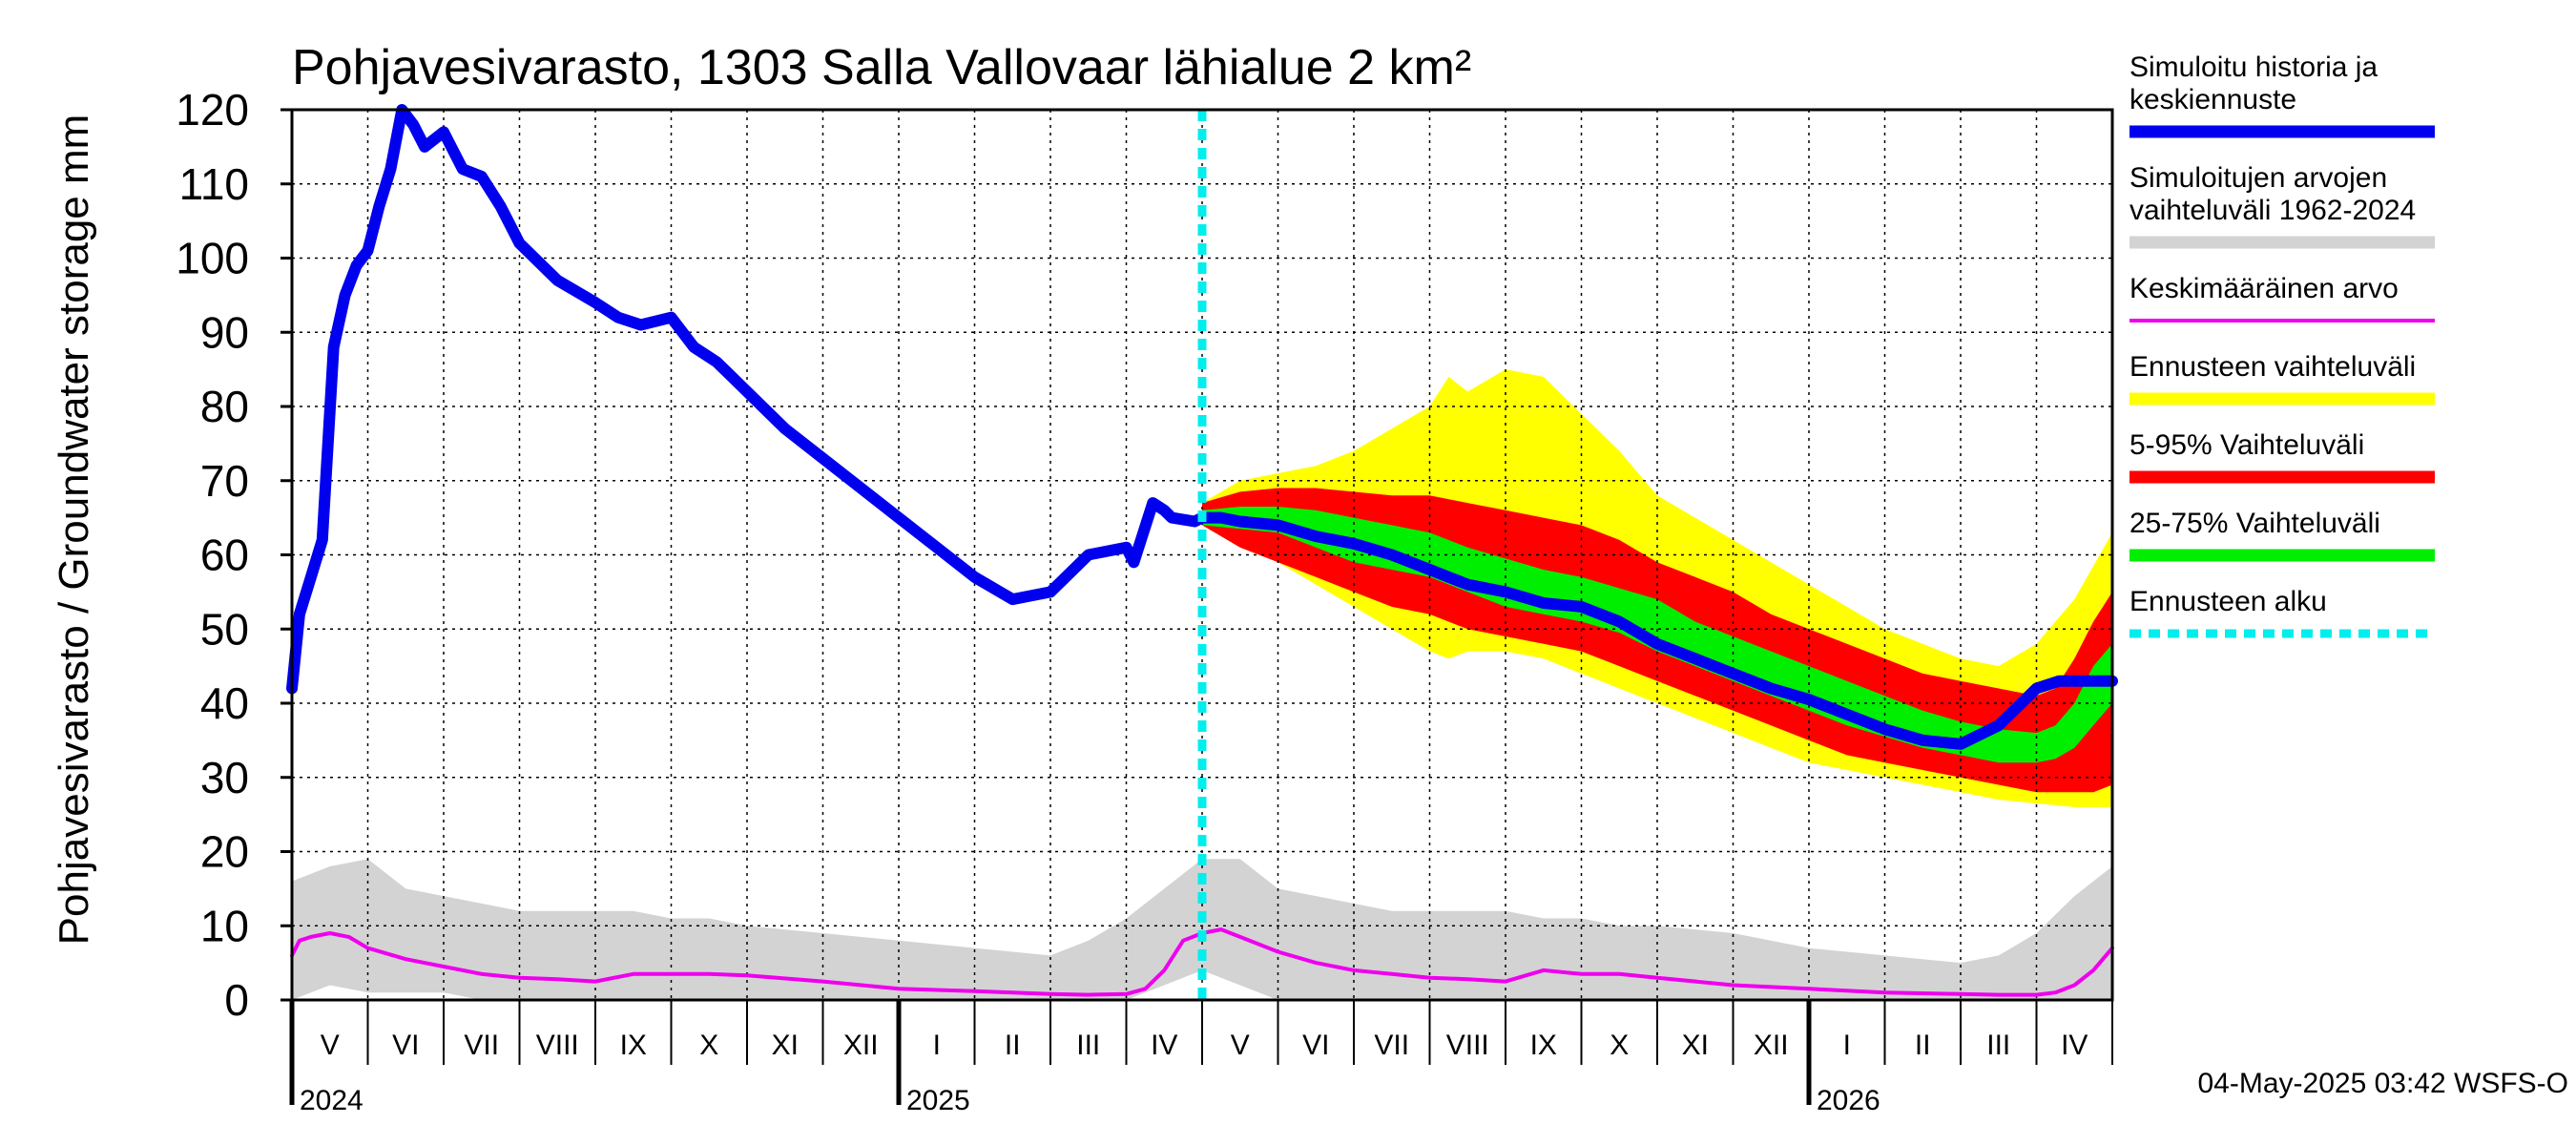  I want to click on legend-label: 5-95% Vaihteluväli, so click(2246, 445).